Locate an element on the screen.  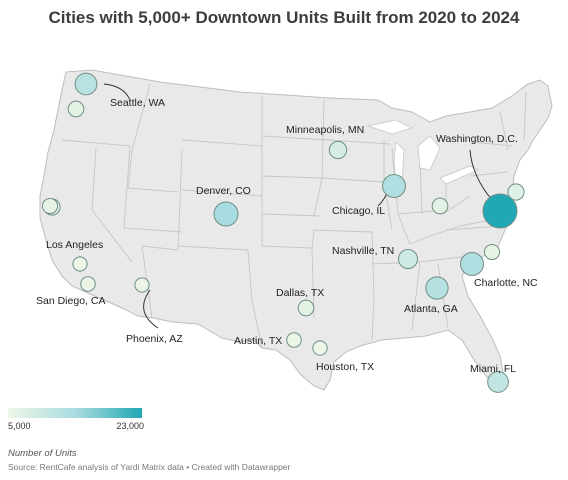
legend-min-label: 5,000 is located at coordinates (19, 426).